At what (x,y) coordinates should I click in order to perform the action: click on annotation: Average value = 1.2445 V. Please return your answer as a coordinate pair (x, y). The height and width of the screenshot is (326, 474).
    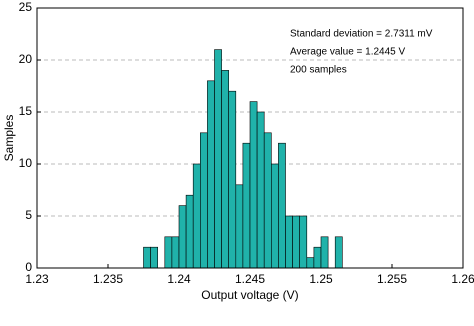
    Looking at the image, I should click on (348, 52).